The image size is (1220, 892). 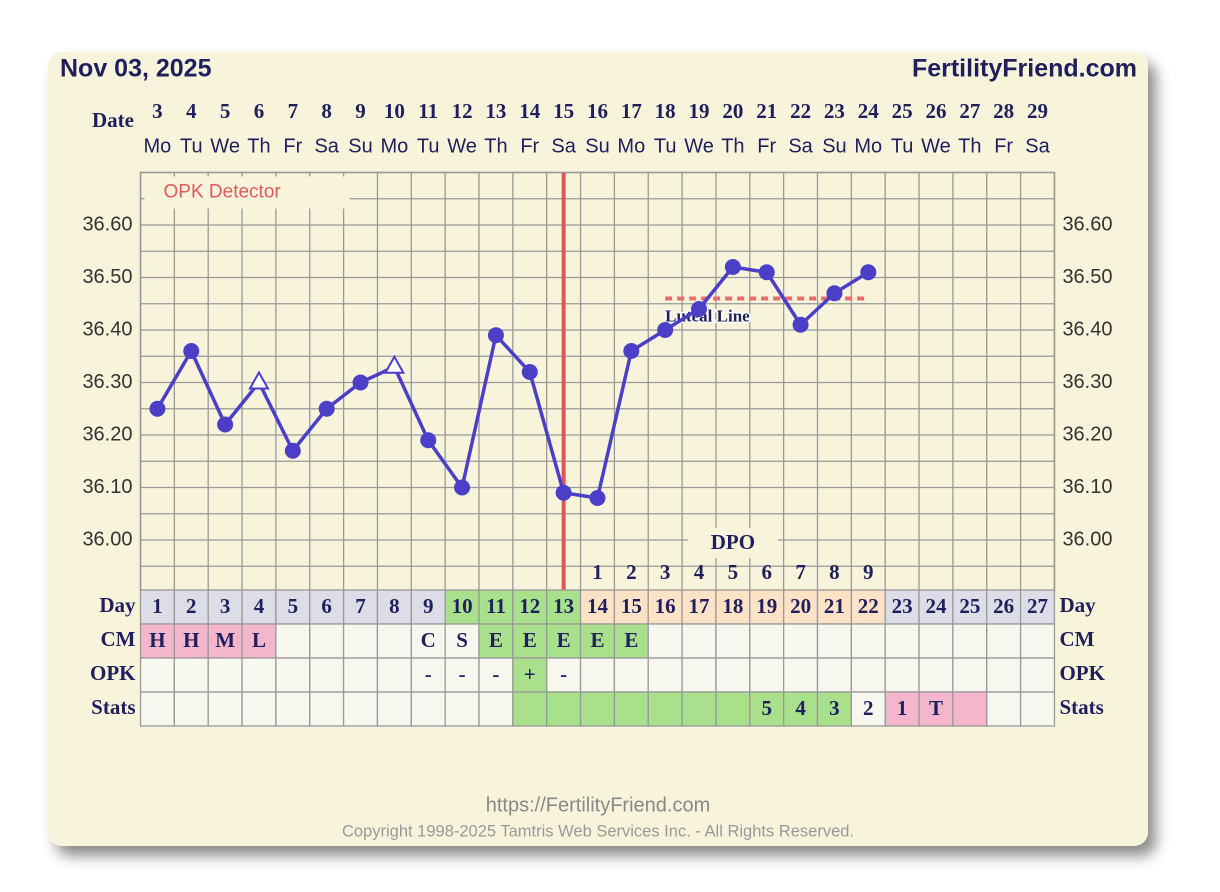 I want to click on row-label: Day, so click(x=117, y=605).